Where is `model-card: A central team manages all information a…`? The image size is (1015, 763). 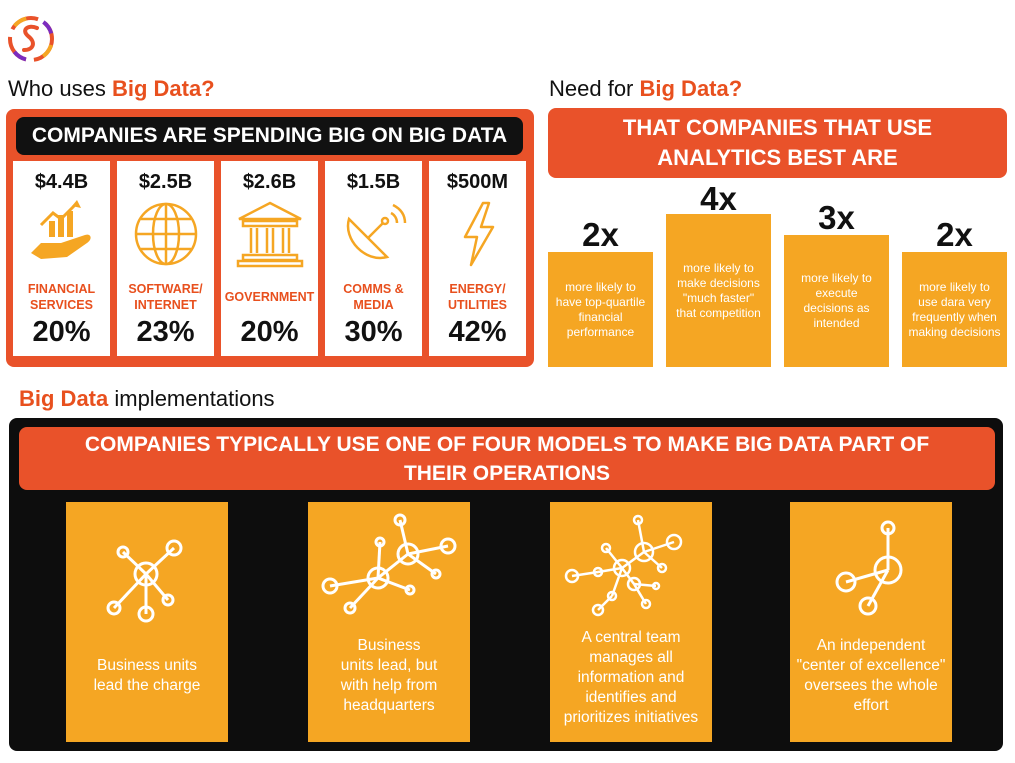 model-card: A central team manages all information a… is located at coordinates (631, 622).